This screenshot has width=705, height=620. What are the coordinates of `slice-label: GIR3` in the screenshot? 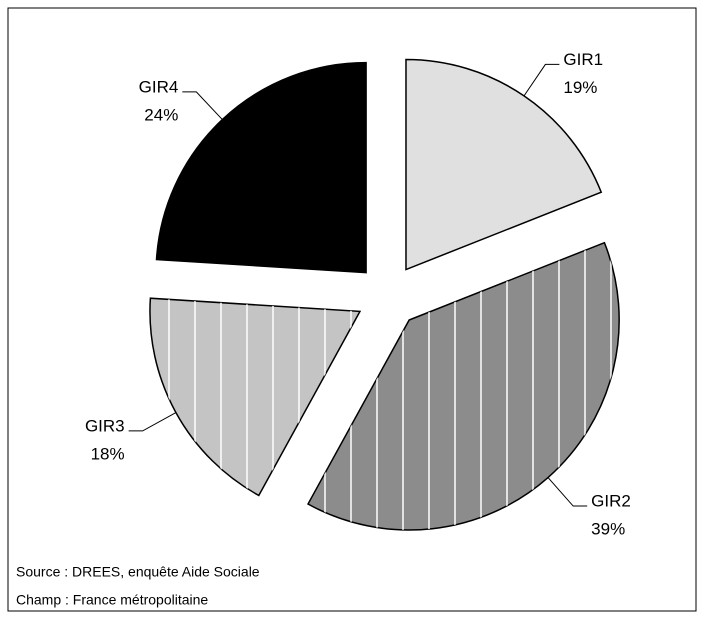 It's located at (105, 425).